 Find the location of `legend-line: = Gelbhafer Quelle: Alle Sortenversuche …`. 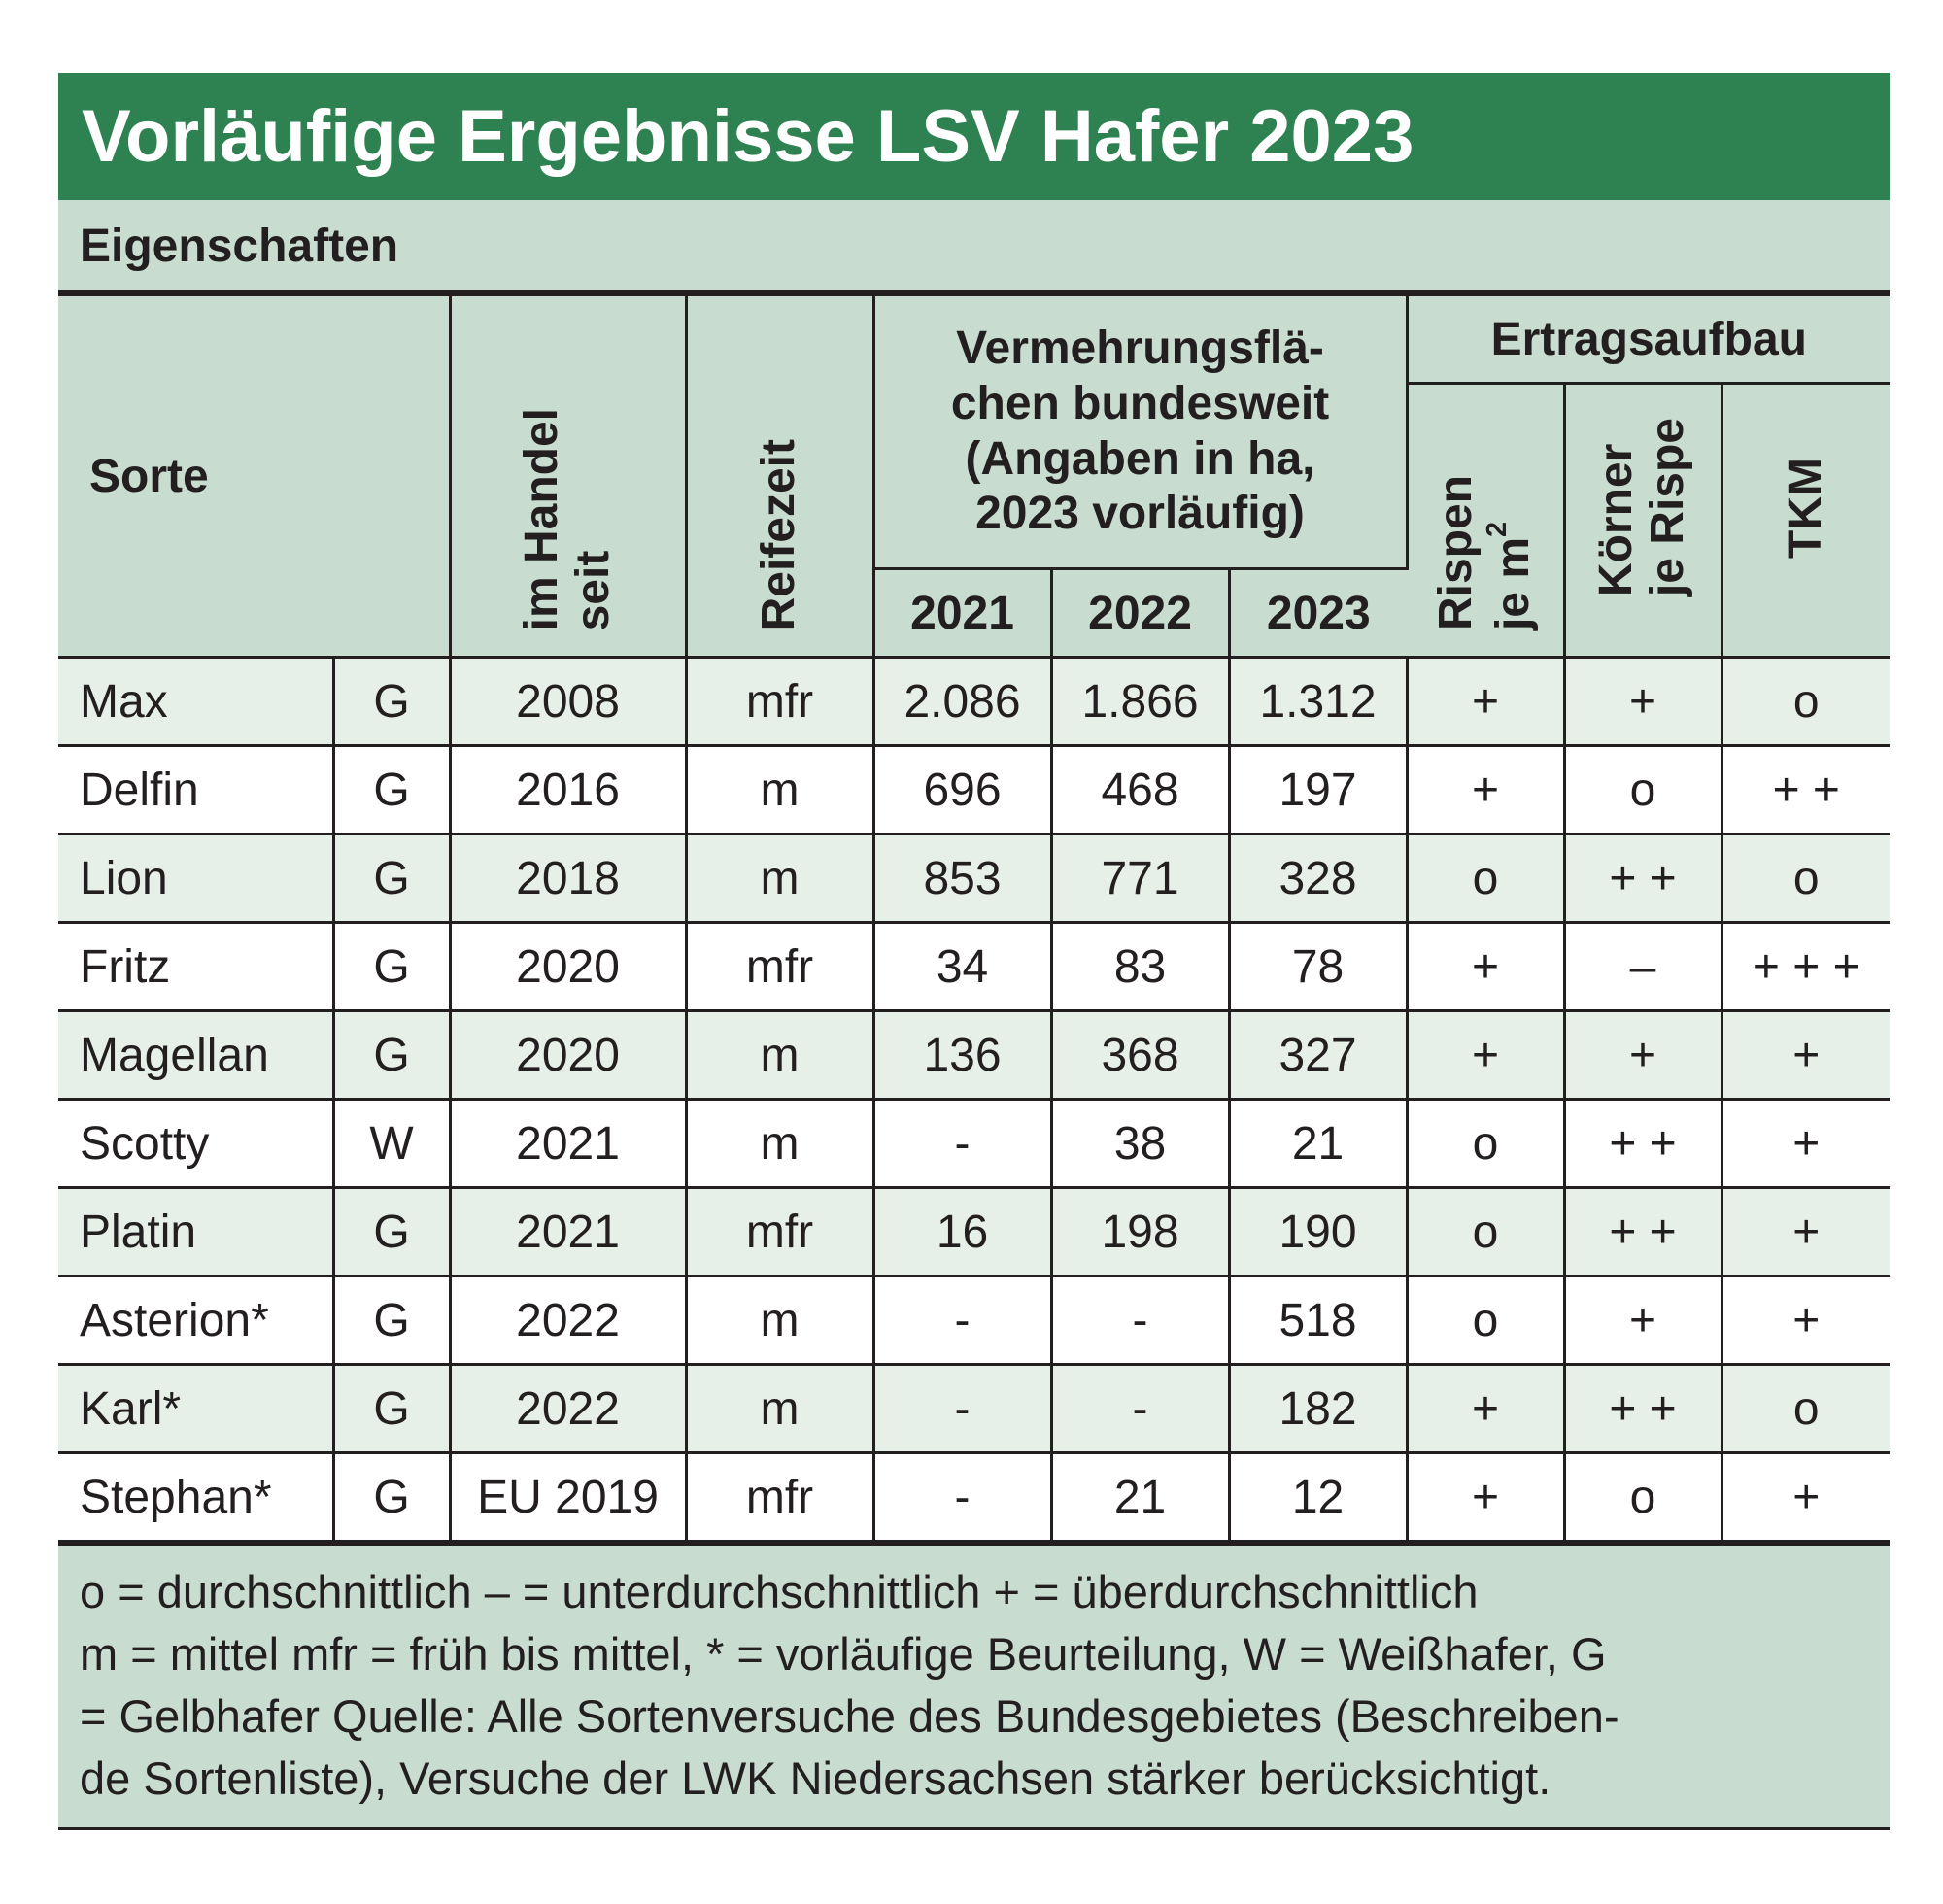

legend-line: = Gelbhafer Quelle: Alle Sortenversuche … is located at coordinates (849, 1716).